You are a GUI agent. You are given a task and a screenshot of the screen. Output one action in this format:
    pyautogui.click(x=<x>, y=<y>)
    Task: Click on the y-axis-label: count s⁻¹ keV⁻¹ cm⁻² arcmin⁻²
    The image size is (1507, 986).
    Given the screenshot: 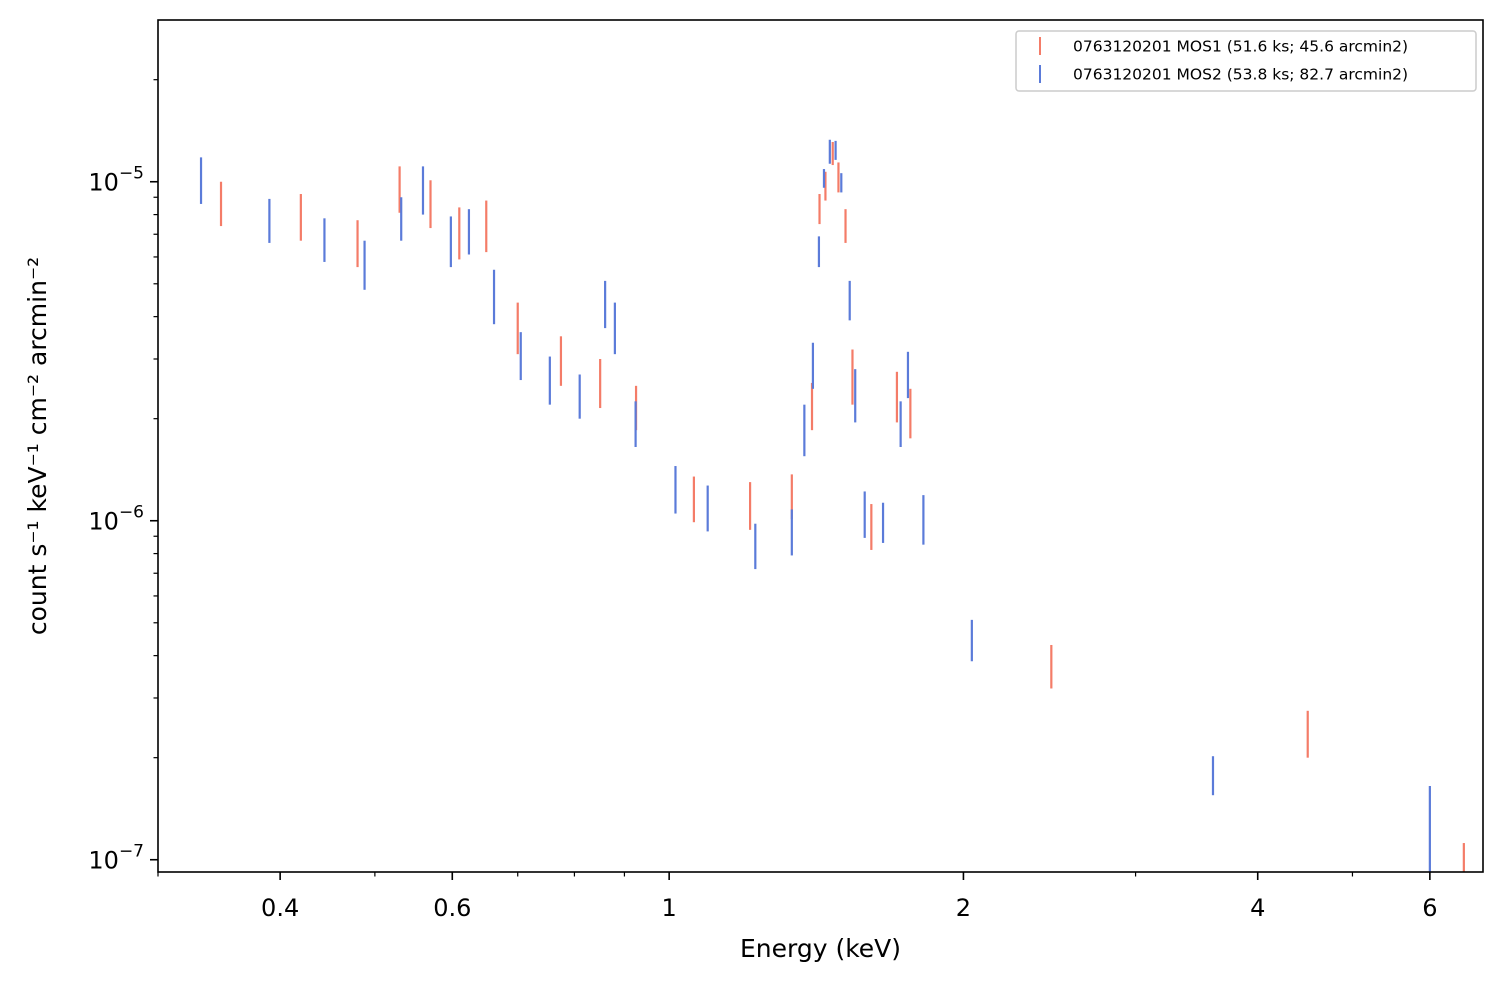 What is the action you would take?
    pyautogui.click(x=37, y=446)
    